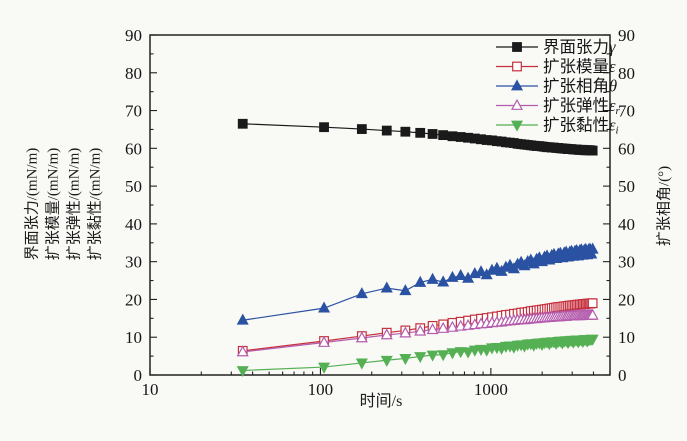 The height and width of the screenshot is (441, 687). Describe the element at coordinates (417, 332) in the screenshot. I see `series-3-triangle-up` at that location.